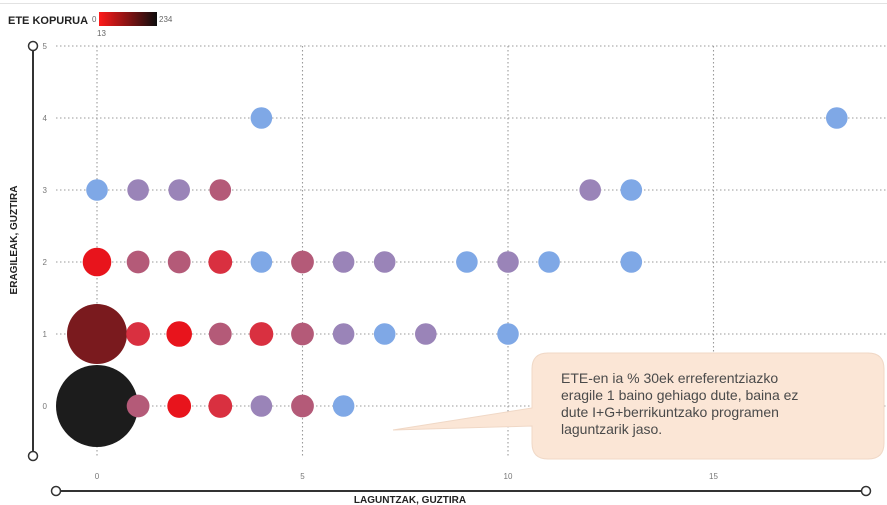 The width and height of the screenshot is (887, 505). I want to click on x-tick-label: 0, so click(97, 476).